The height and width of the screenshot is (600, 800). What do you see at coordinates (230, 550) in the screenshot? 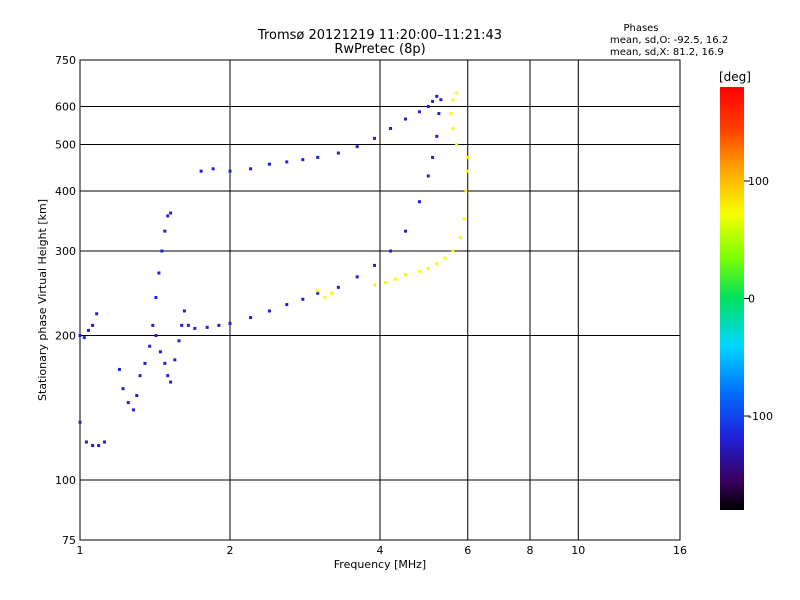
I see `x-tick-label: 2` at bounding box center [230, 550].